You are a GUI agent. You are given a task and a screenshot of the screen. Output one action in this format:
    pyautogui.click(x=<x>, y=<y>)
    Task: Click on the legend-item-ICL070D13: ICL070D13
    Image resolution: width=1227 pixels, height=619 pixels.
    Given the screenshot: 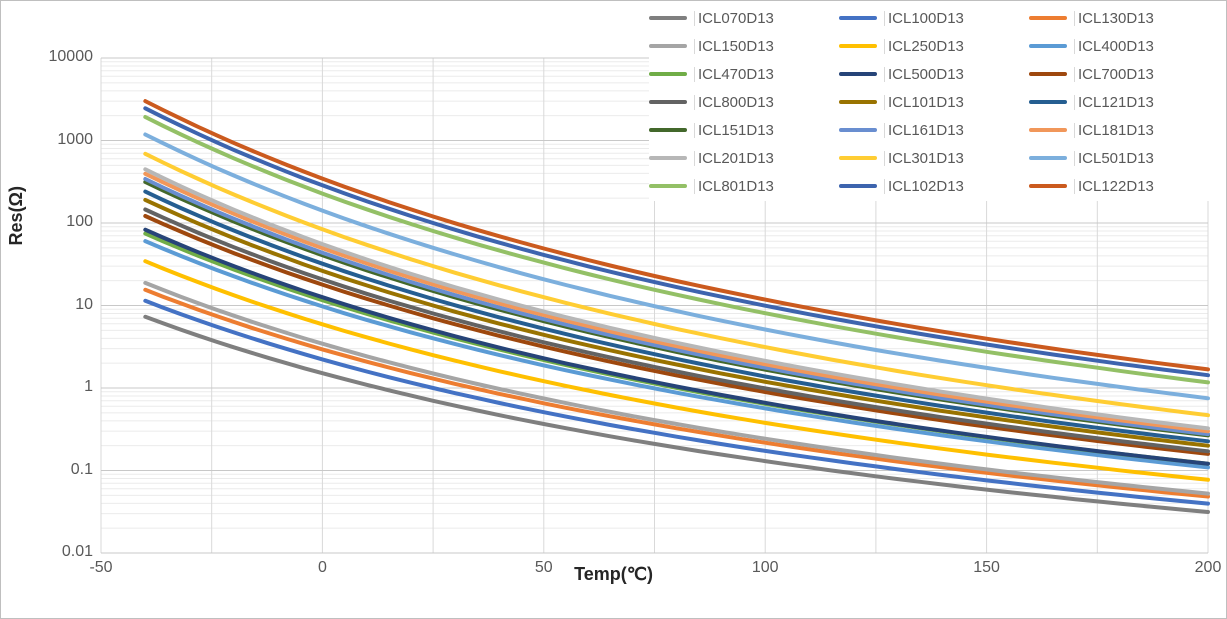 What is the action you would take?
    pyautogui.click(x=744, y=18)
    